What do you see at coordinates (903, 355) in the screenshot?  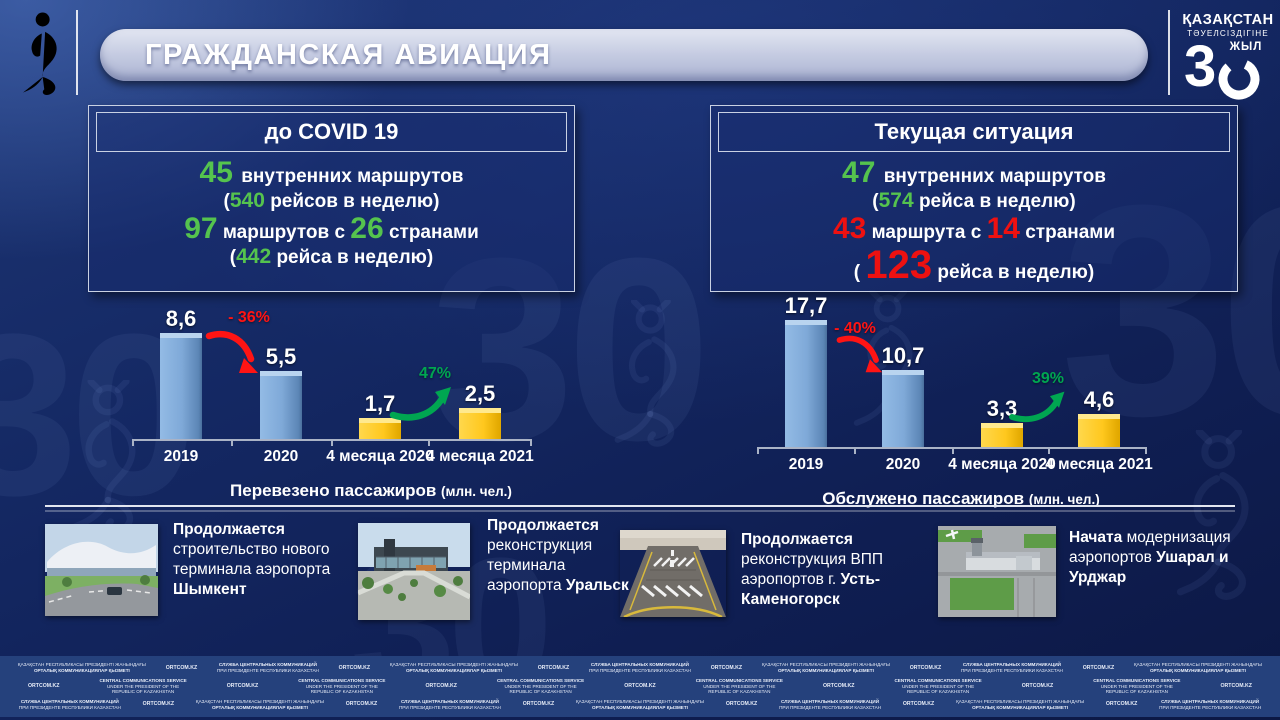 I see `bar-value-label: 10,7` at bounding box center [903, 355].